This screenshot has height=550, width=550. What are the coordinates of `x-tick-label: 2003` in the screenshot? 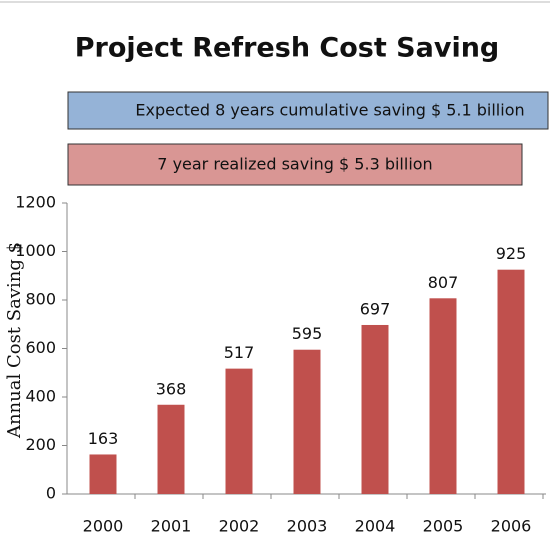 It's located at (307, 526).